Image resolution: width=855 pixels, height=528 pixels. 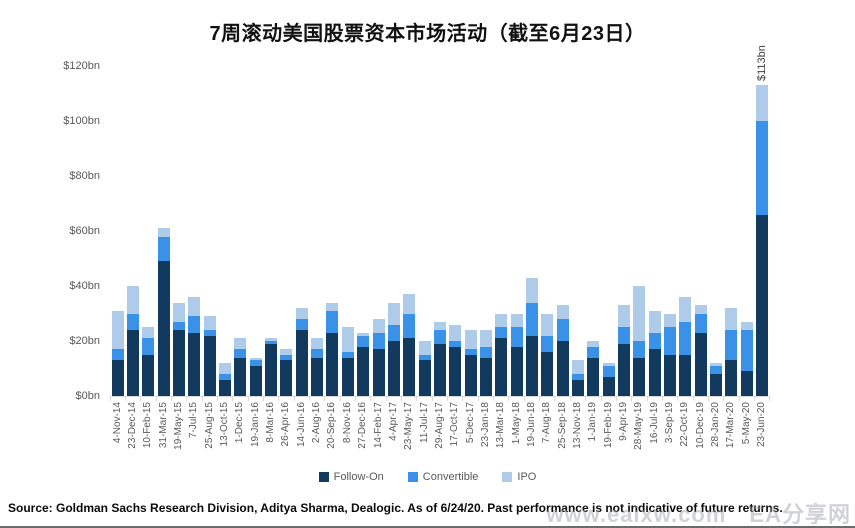 I want to click on x-axis-label: 9-Apr-19, so click(x=624, y=421).